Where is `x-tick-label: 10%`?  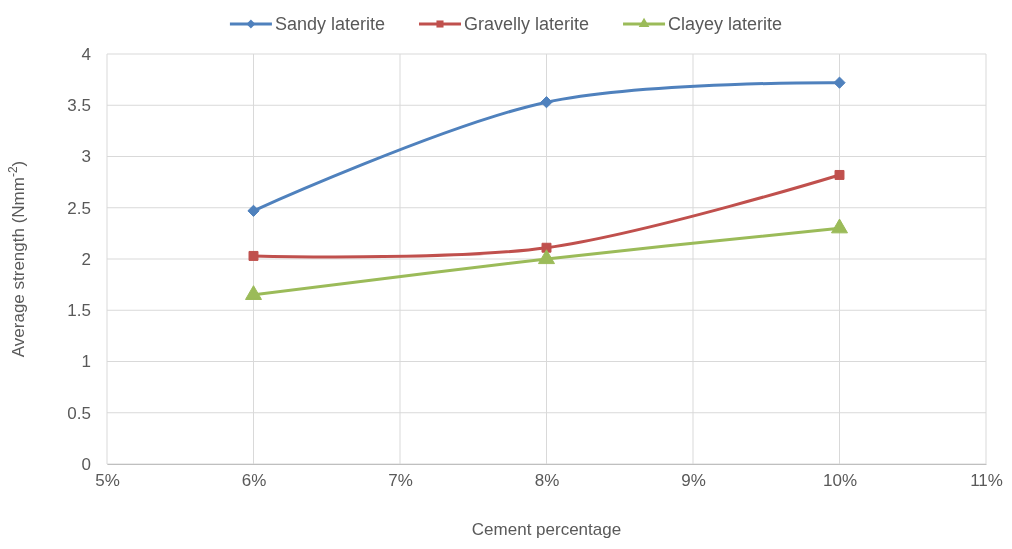 x-tick-label: 10% is located at coordinates (840, 481).